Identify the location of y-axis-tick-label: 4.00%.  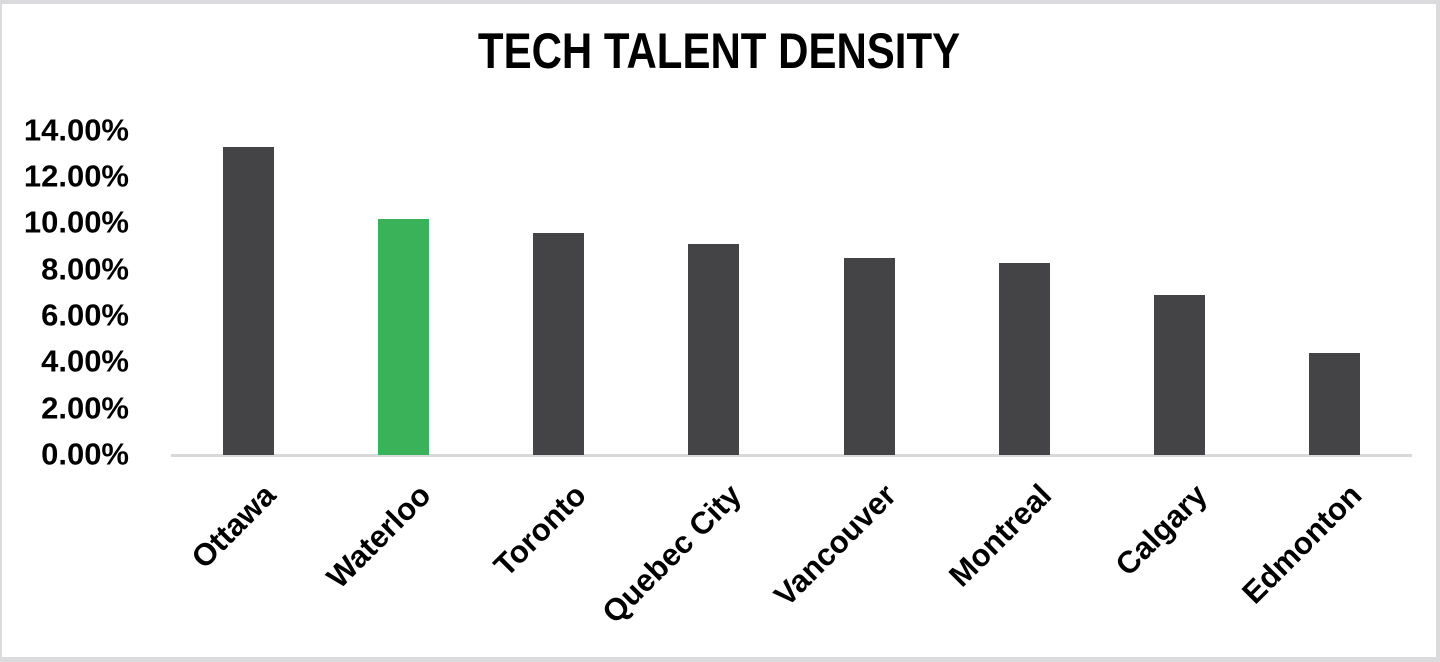
(85, 361).